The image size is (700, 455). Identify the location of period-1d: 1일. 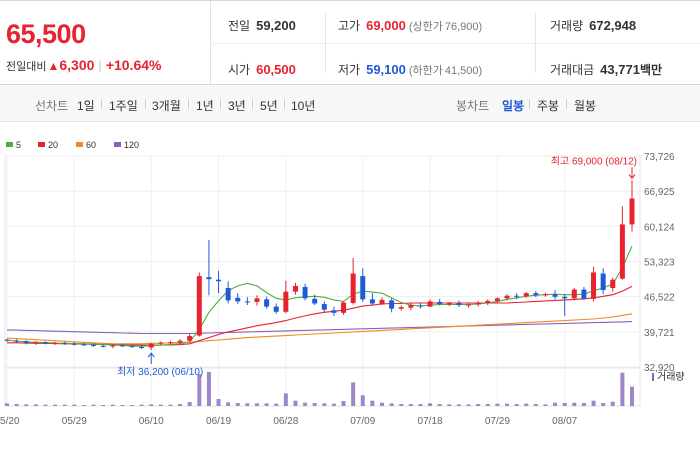
(86, 106).